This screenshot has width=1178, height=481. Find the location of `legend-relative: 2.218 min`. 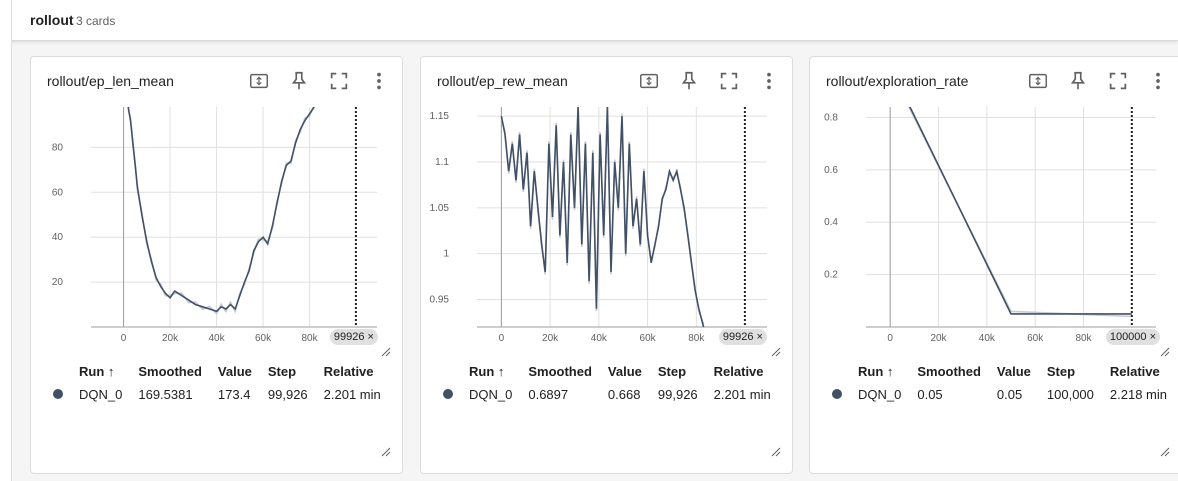

legend-relative: 2.218 min is located at coordinates (1138, 394).